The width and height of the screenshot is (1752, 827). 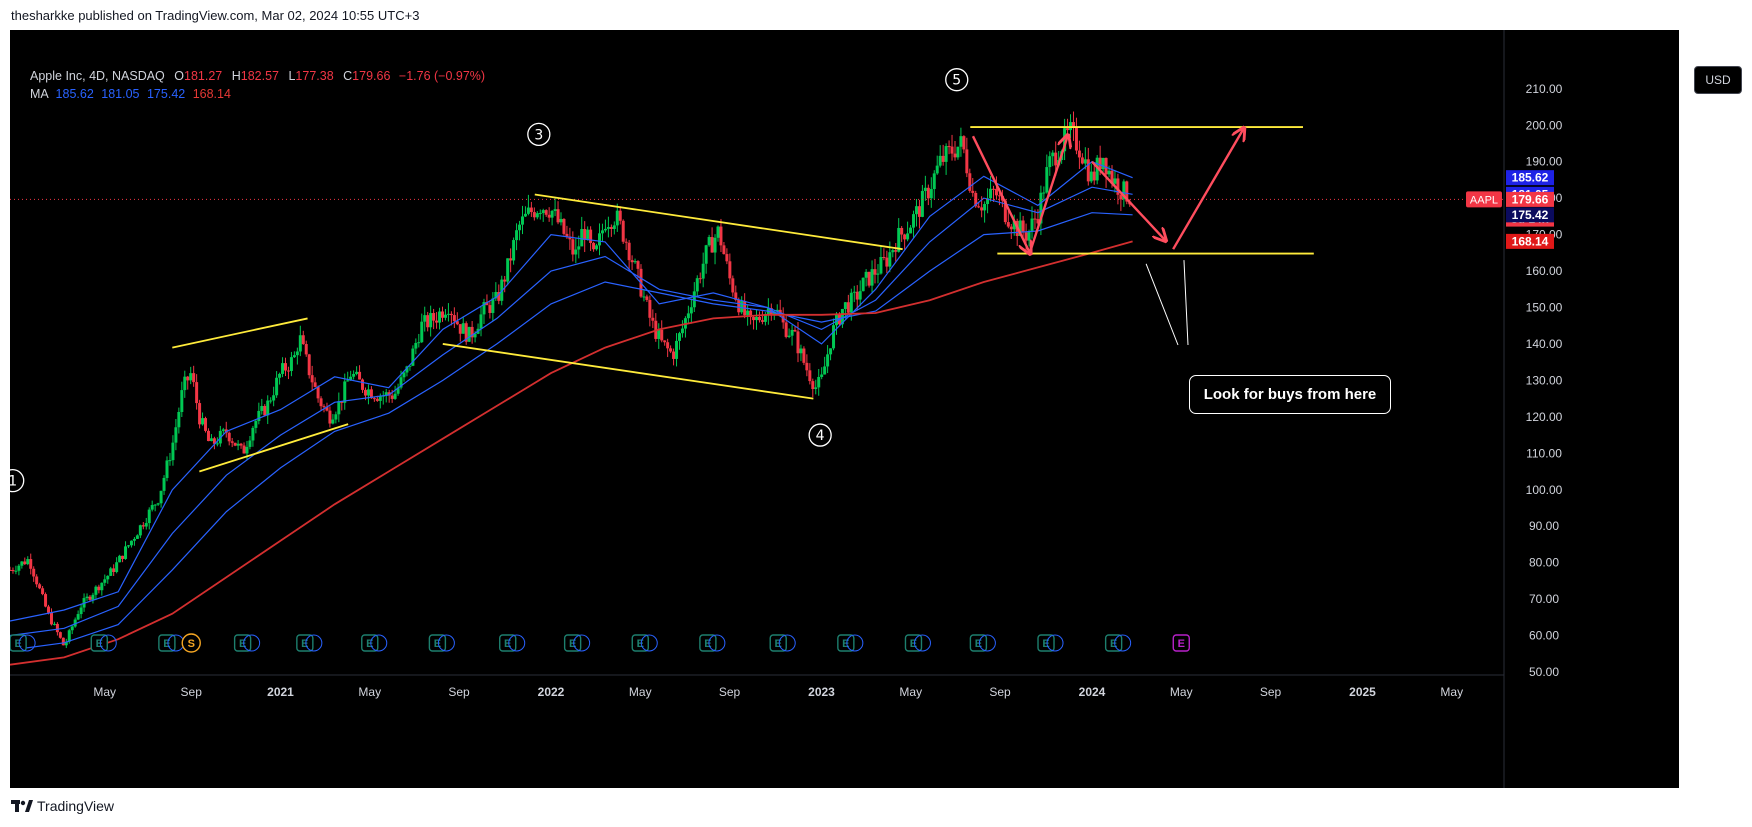 I want to click on high-value: 182.57, so click(x=259, y=76).